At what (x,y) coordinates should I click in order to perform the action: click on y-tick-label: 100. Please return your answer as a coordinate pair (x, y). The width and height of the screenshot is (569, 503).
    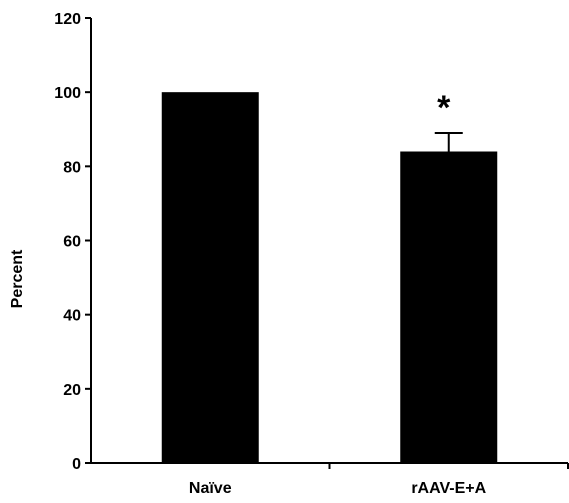
    Looking at the image, I should click on (67, 93).